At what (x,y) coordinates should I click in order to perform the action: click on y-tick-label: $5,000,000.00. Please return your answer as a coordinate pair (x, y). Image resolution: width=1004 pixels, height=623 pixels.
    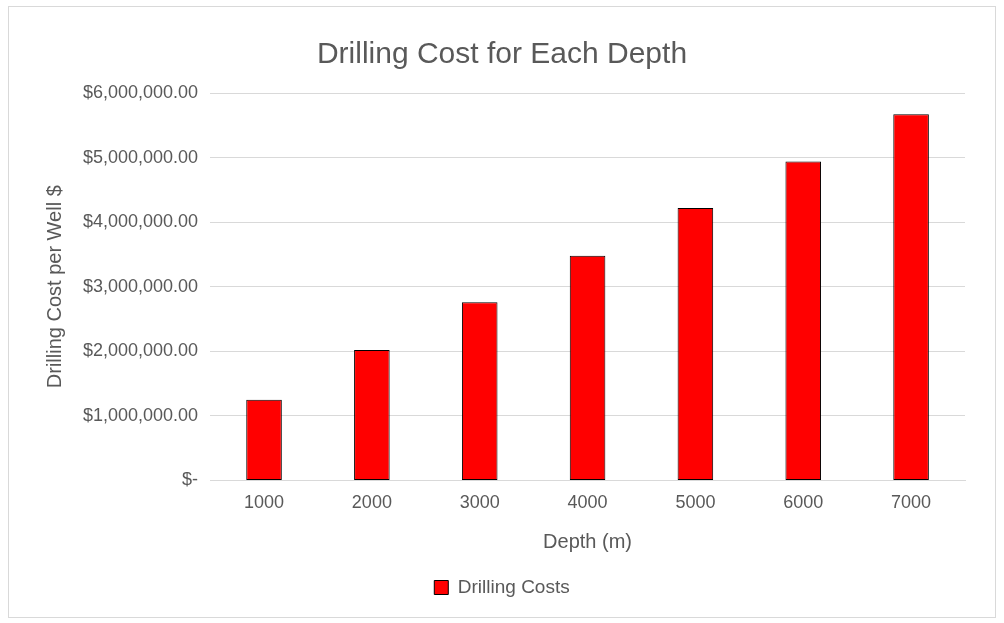
    Looking at the image, I should click on (140, 156).